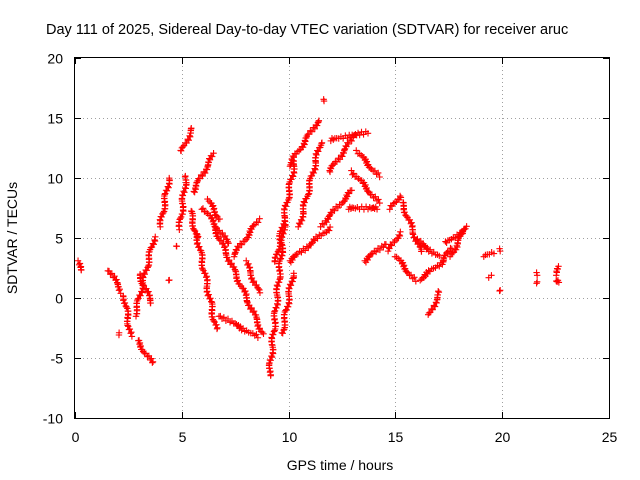 The image size is (640, 480). Describe the element at coordinates (490, 276) in the screenshot. I see `series-arc44` at that location.